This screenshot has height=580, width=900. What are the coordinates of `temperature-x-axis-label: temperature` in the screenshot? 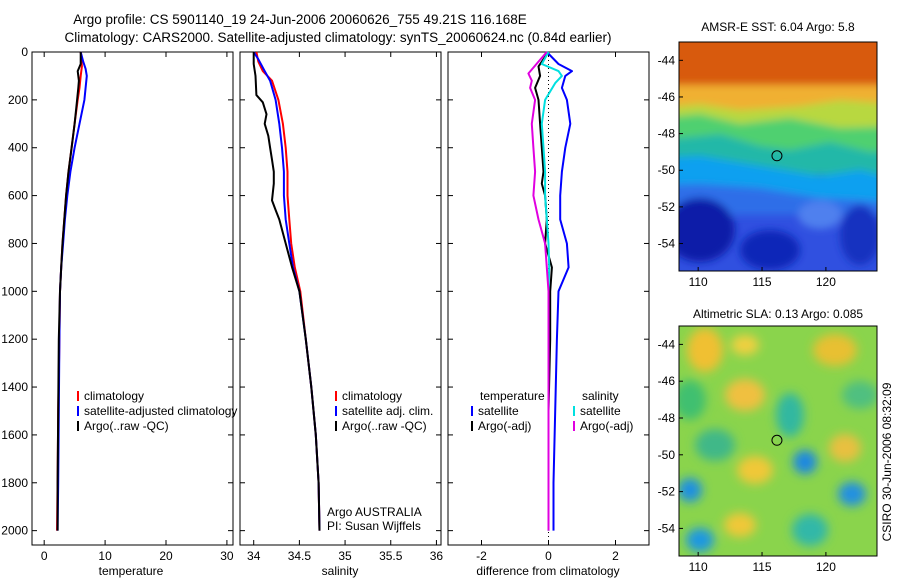 It's located at (131, 571).